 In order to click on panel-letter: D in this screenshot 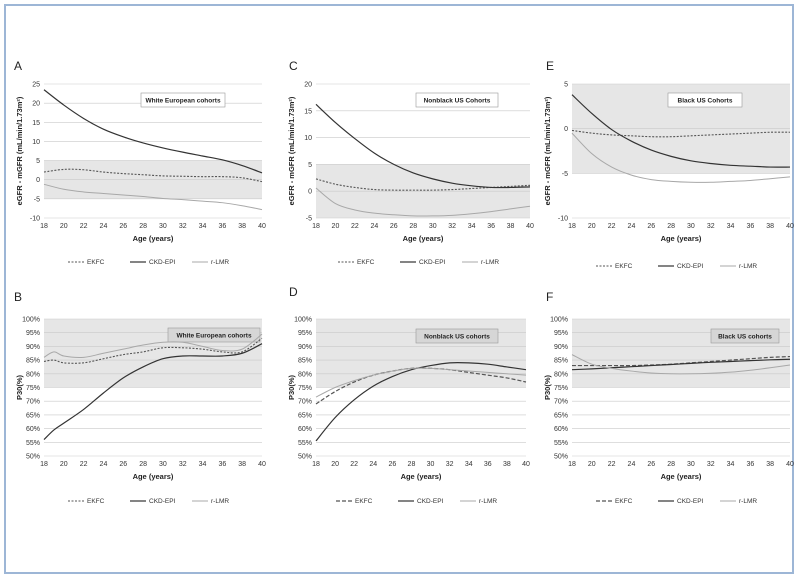, I will do `click(293, 292)`.